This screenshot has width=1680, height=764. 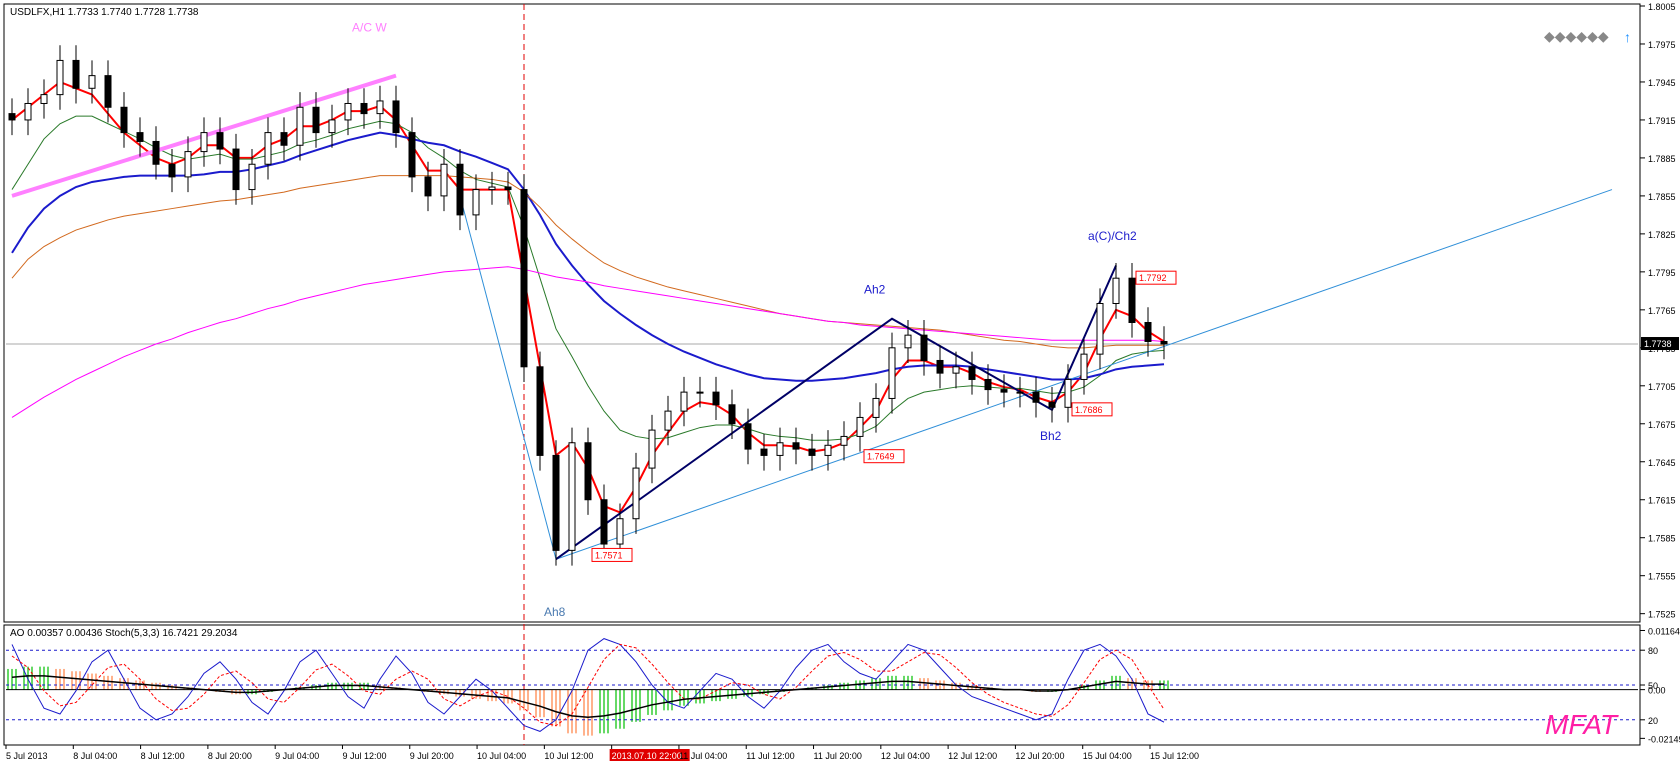 What do you see at coordinates (1662, 615) in the screenshot?
I see `y-tick-label: 1.7525` at bounding box center [1662, 615].